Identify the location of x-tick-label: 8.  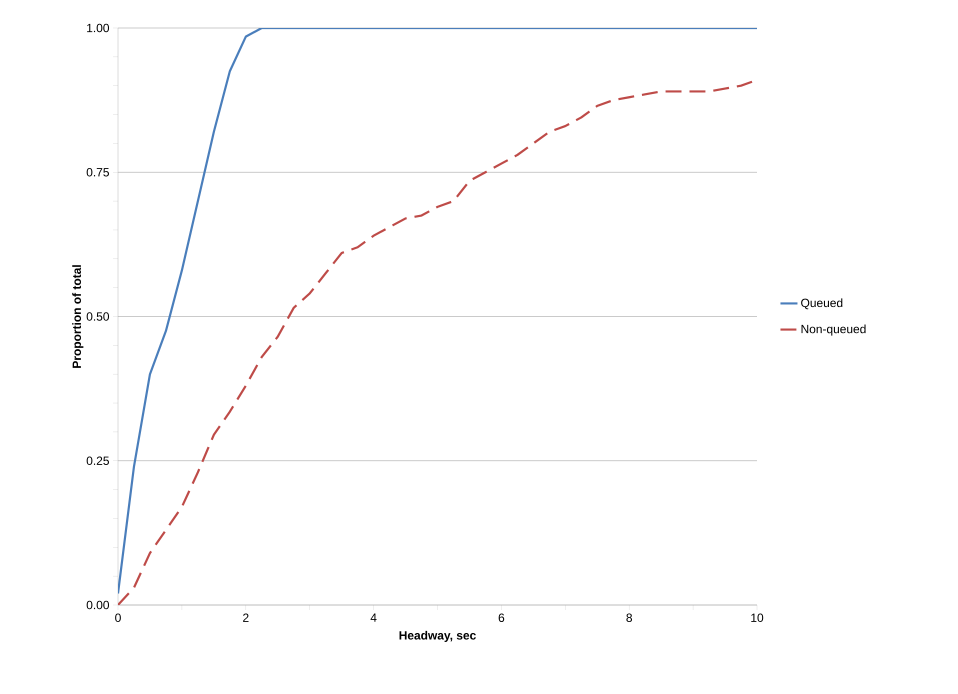
(629, 618).